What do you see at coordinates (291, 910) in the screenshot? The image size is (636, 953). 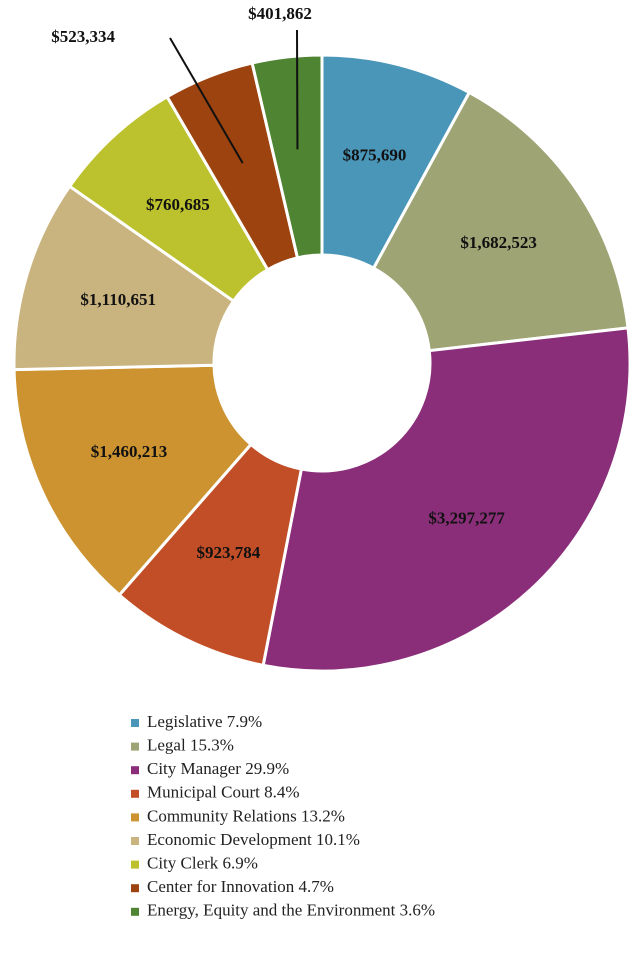 I see `legend-label: Energy, Equity and the Environment 3.6%` at bounding box center [291, 910].